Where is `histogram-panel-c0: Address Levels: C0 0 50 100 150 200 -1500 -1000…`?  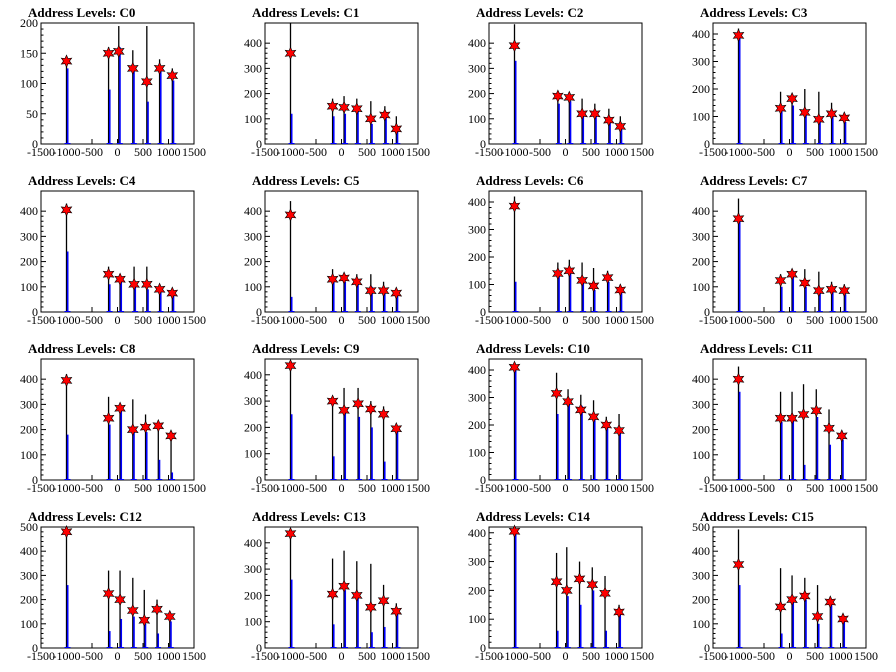
histogram-panel-c0: Address Levels: C0 0 50 100 150 200 -1500 -1000… is located at coordinates (112, 84).